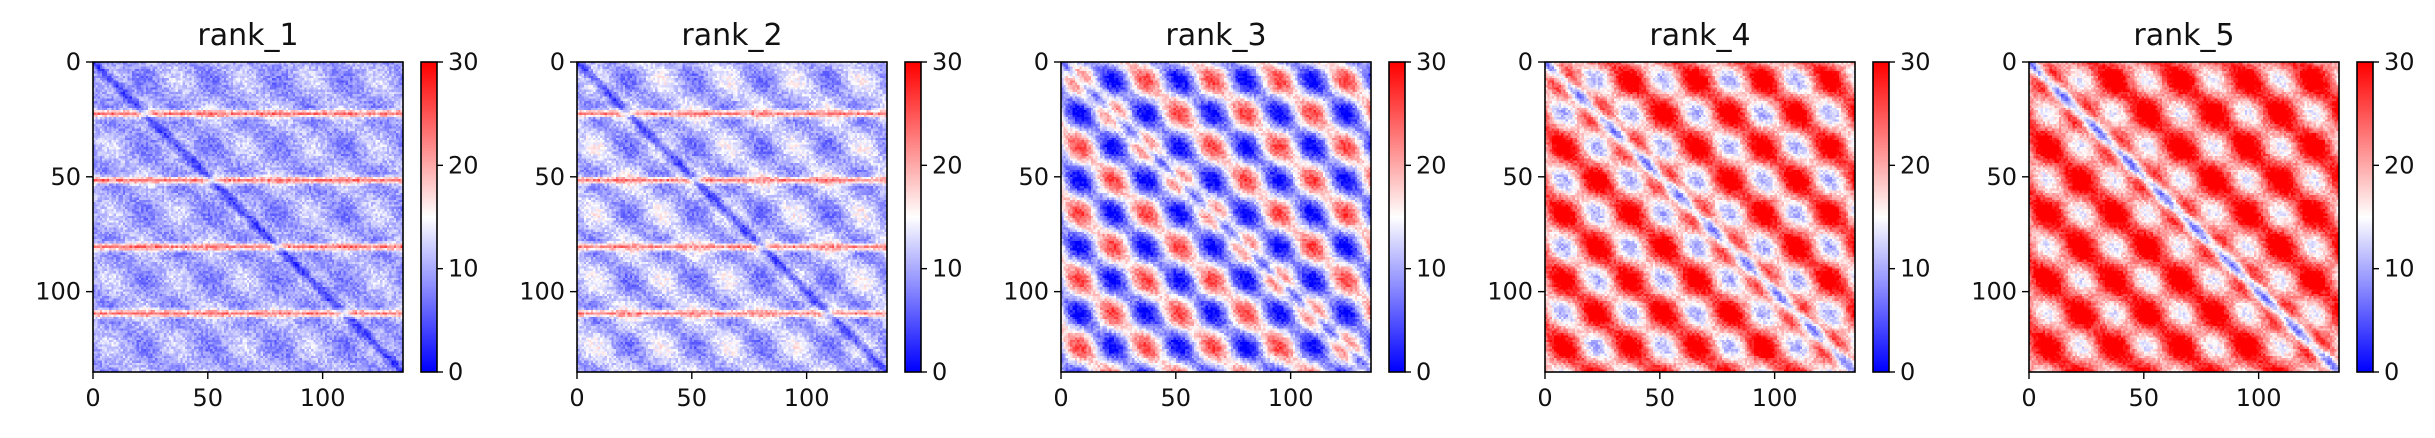 The height and width of the screenshot is (438, 2435). I want to click on panel-title: rank_2, so click(731, 35).